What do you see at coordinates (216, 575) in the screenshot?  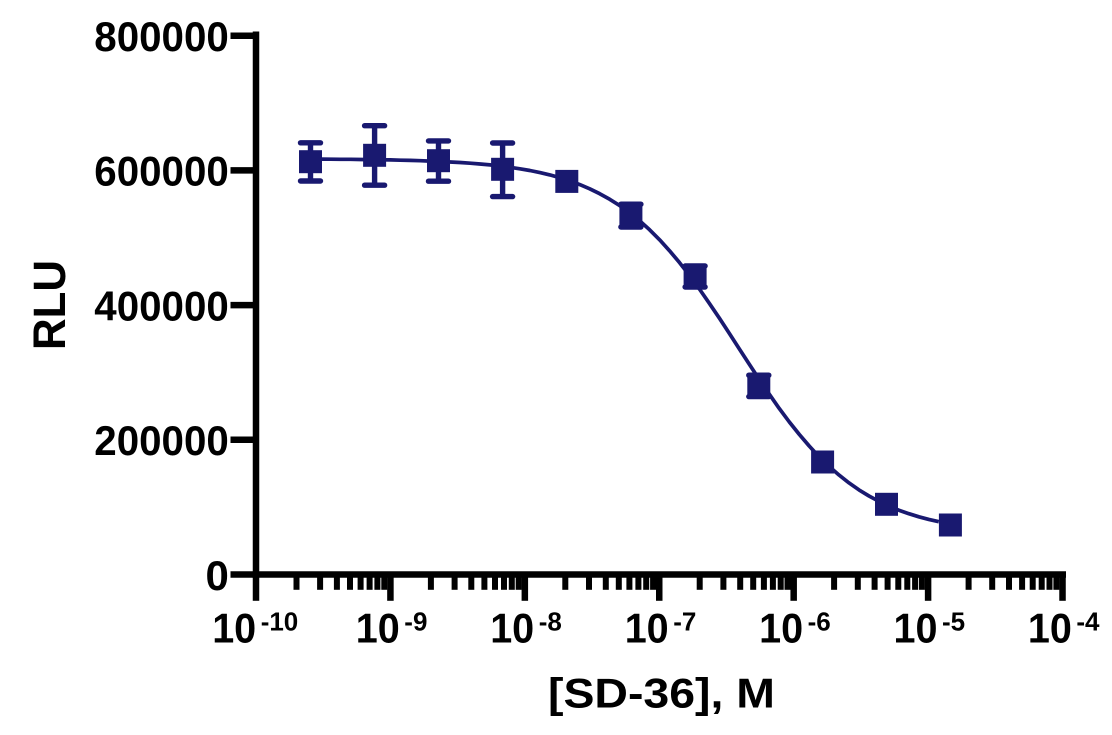 I see `svg-text: 0` at bounding box center [216, 575].